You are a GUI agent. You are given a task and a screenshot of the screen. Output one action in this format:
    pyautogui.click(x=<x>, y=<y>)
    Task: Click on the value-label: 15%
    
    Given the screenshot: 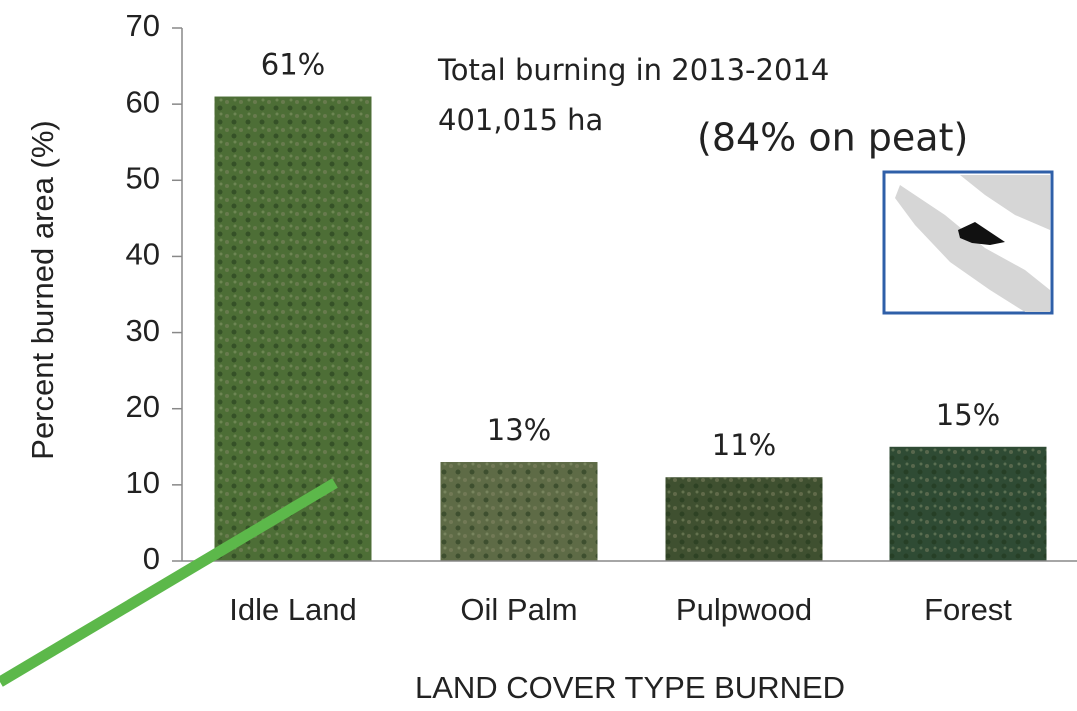 What is the action you would take?
    pyautogui.click(x=968, y=415)
    